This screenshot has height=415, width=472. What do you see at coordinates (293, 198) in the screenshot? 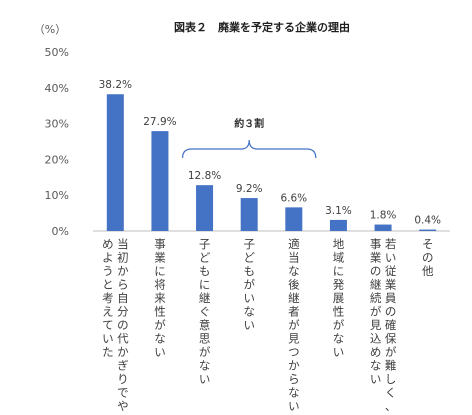
I see `data-label: 6.6%` at bounding box center [293, 198].